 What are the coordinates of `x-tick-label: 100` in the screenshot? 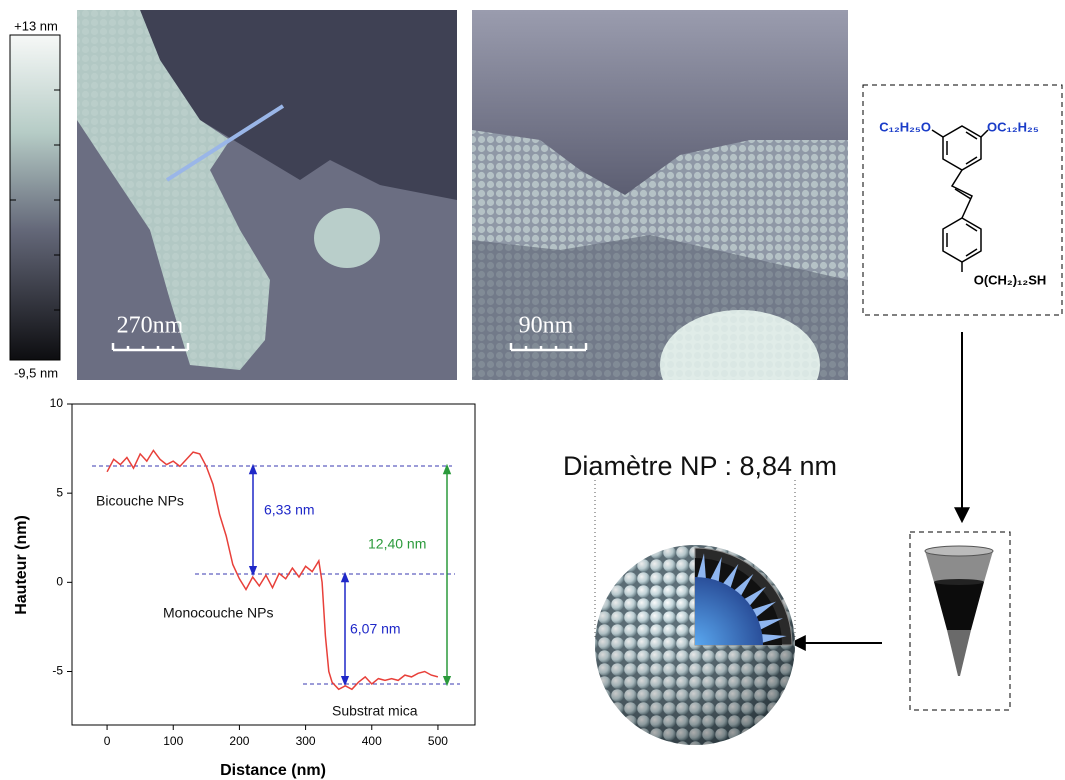 It's located at (173, 741).